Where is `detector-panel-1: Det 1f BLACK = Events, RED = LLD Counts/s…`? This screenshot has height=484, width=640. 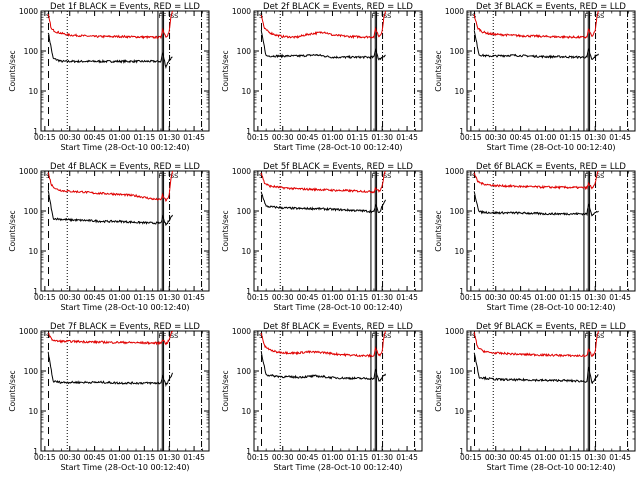 detector-panel-1: Det 1f BLACK = Events, RED = LLD Counts/s… is located at coordinates (109, 77).